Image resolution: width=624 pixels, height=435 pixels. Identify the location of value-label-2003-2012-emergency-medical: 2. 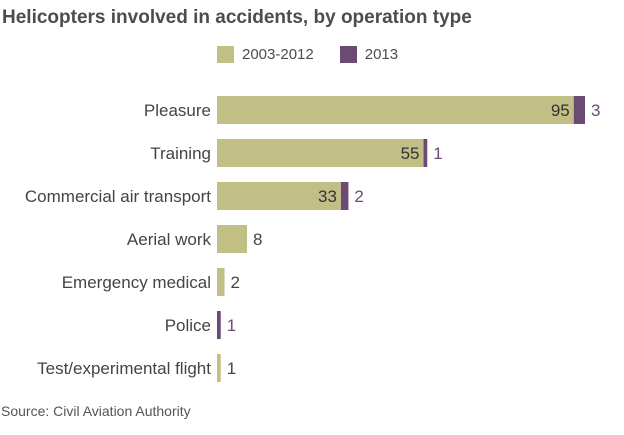
(235, 282).